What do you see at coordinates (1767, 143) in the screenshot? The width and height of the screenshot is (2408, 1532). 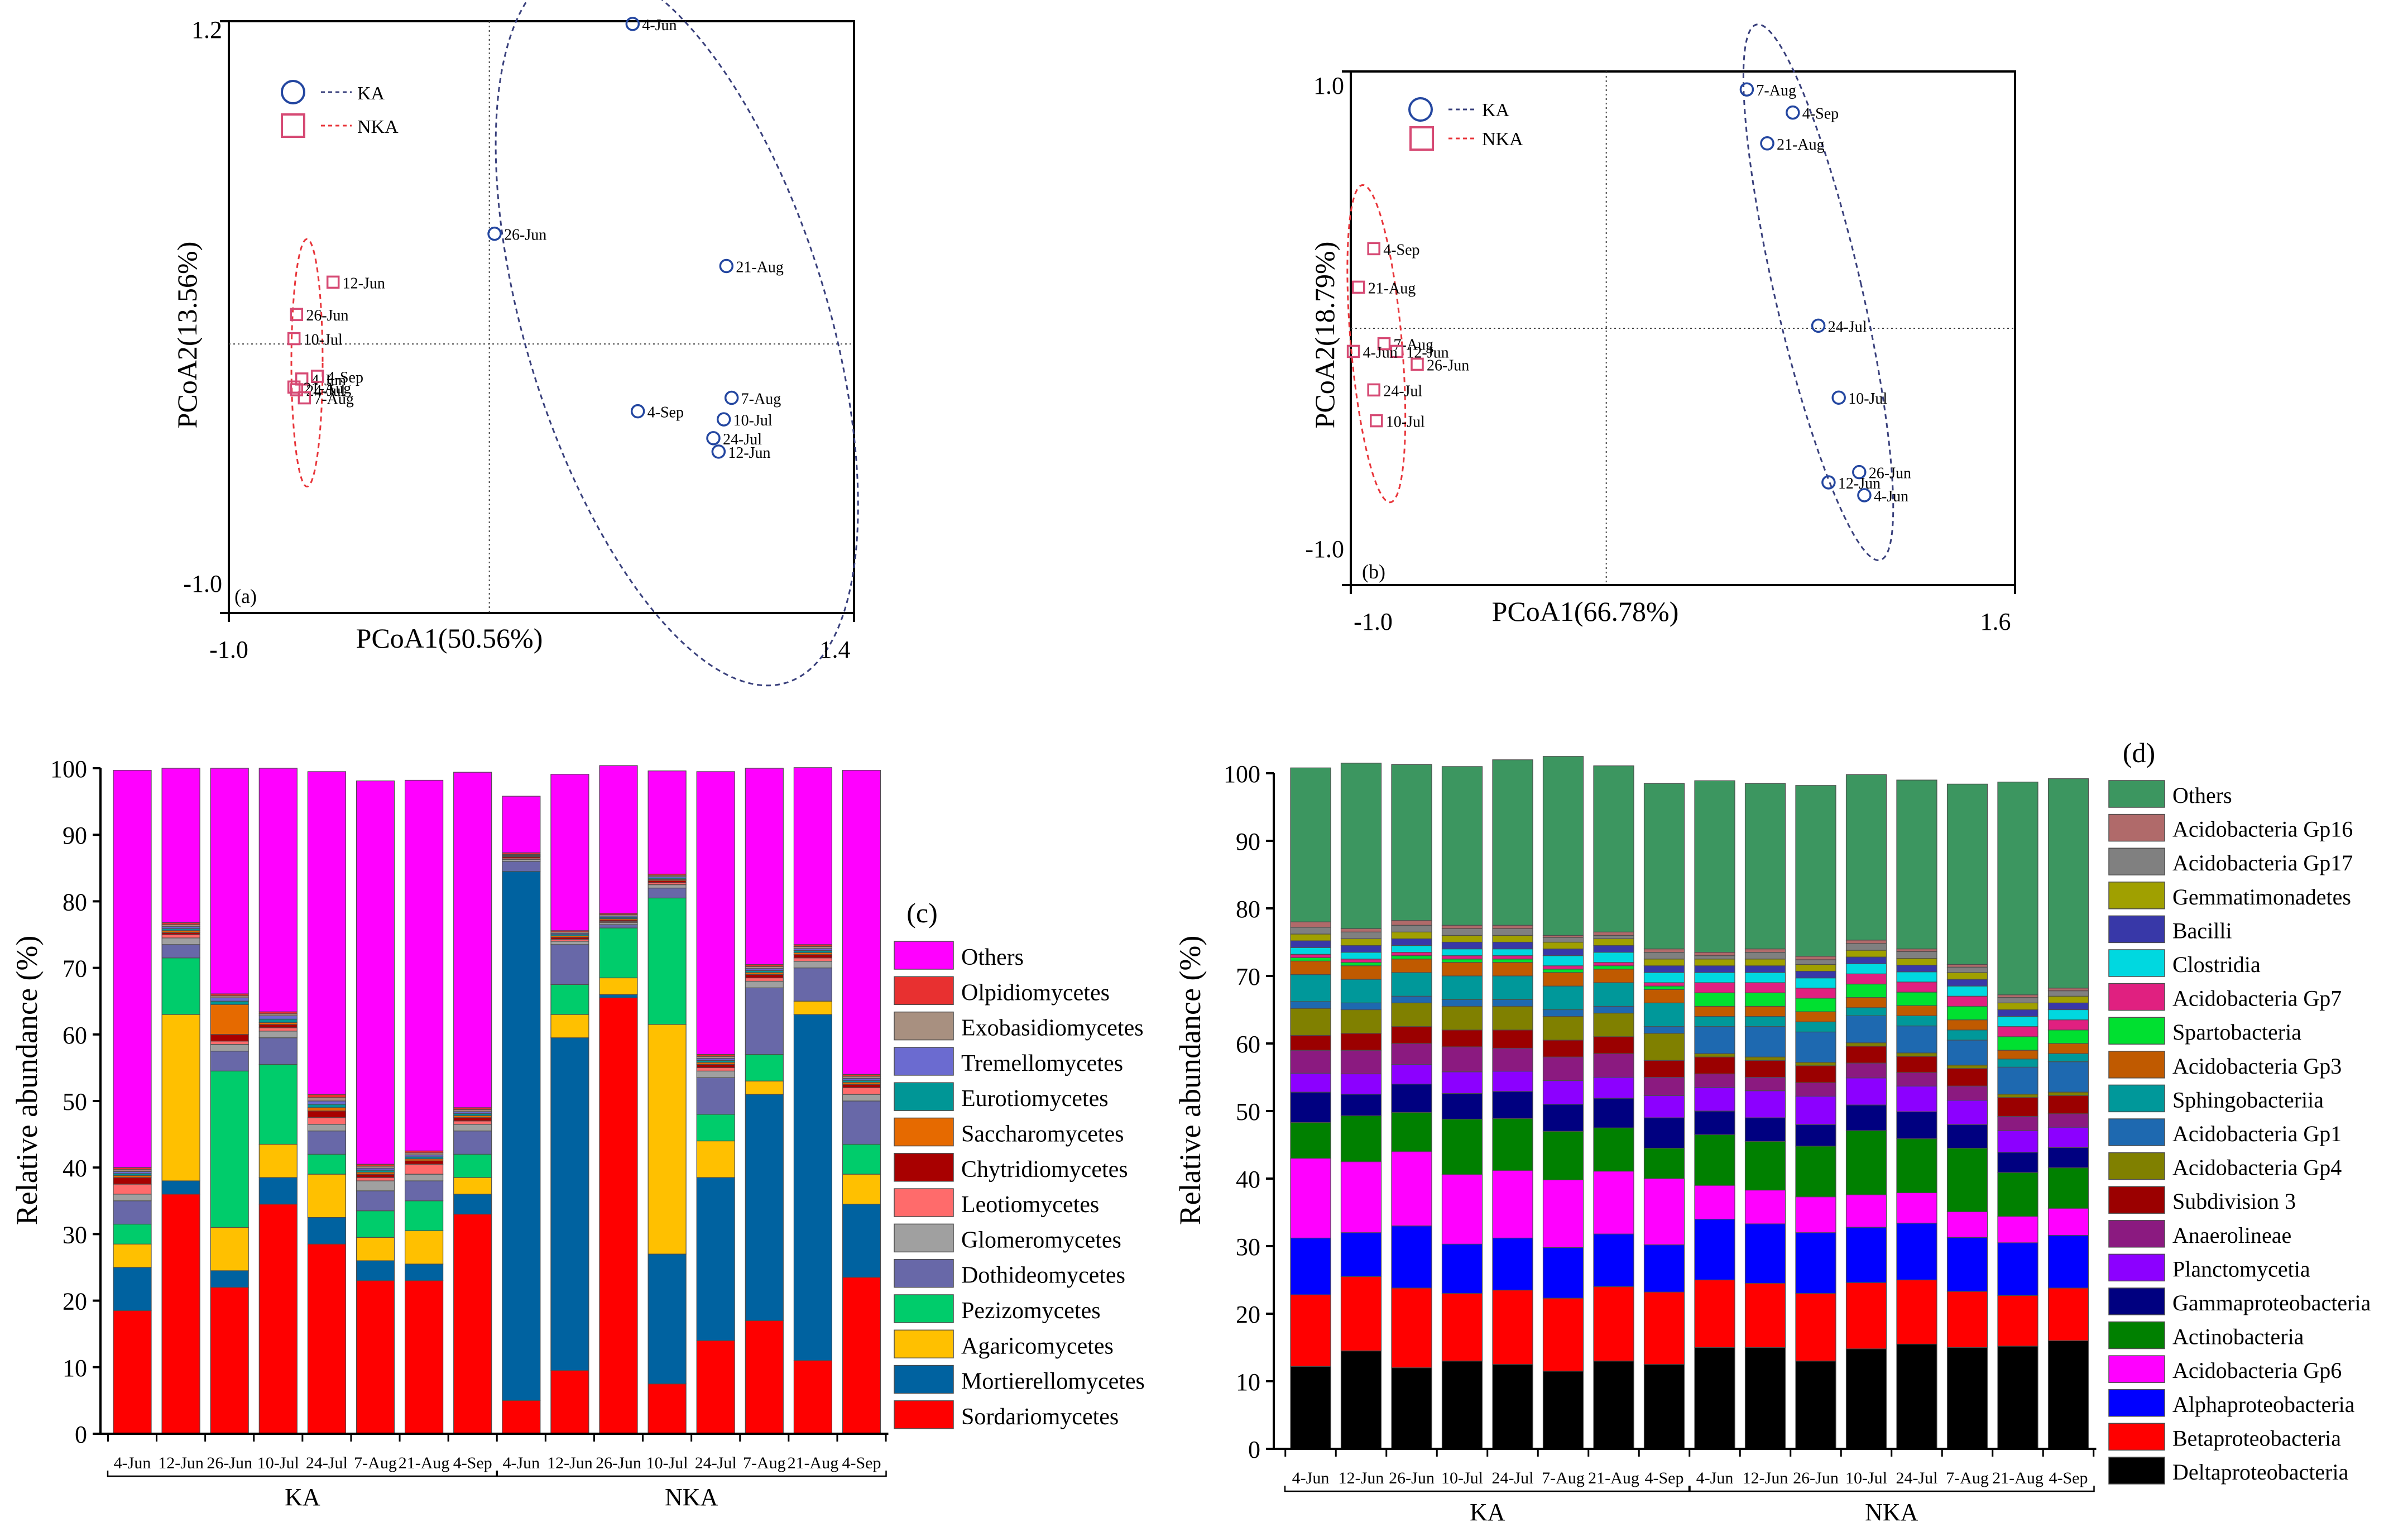 I see `point-ka-21-Aug` at bounding box center [1767, 143].